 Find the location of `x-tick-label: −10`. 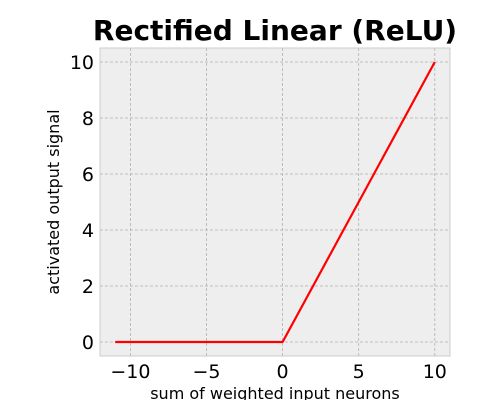

x-tick-label: −10 is located at coordinates (130, 372).